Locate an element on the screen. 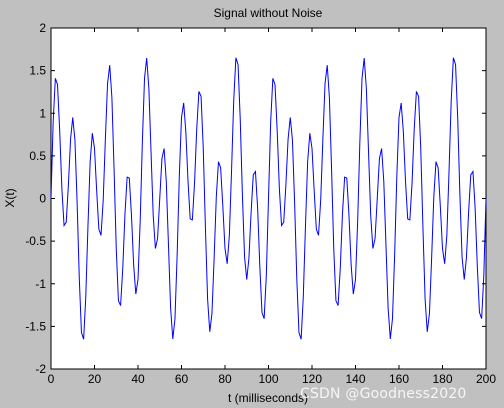 Image resolution: width=504 pixels, height=408 pixels. x-tick-label: 80 is located at coordinates (225, 379).